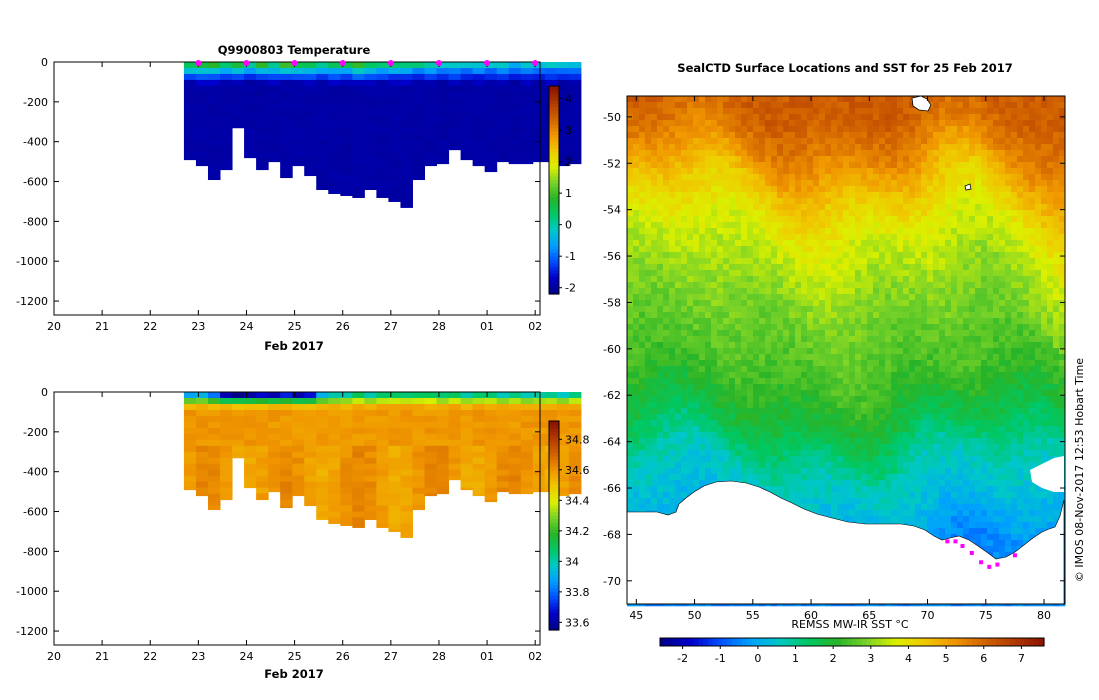  Describe the element at coordinates (391, 326) in the screenshot. I see `temperature-x-tick-label: 27` at that location.